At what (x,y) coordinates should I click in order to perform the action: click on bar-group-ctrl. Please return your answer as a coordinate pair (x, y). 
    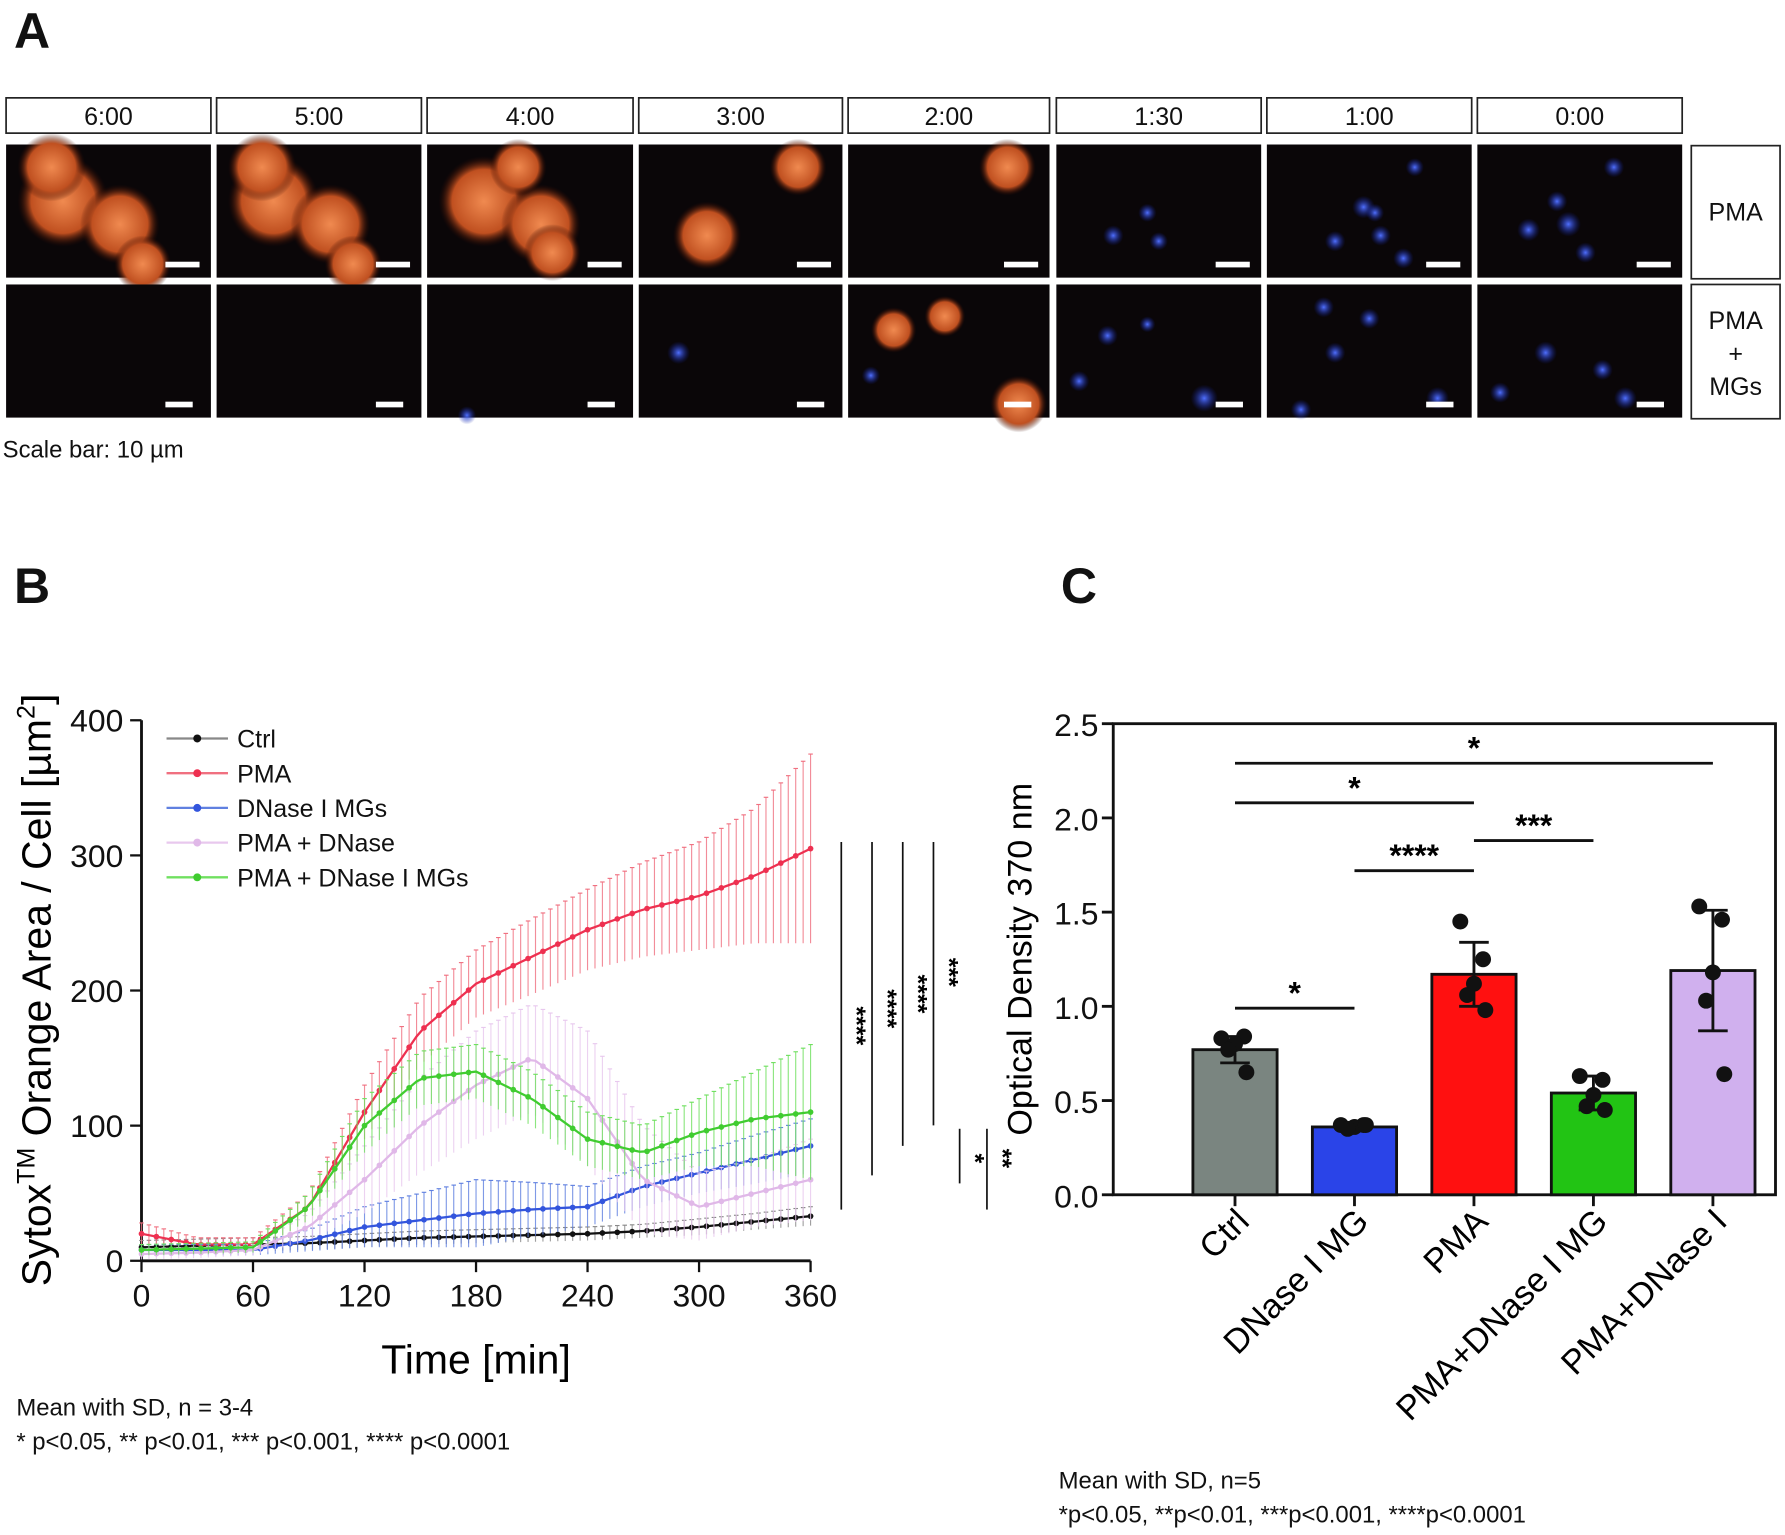
    Looking at the image, I should click on (1235, 1112).